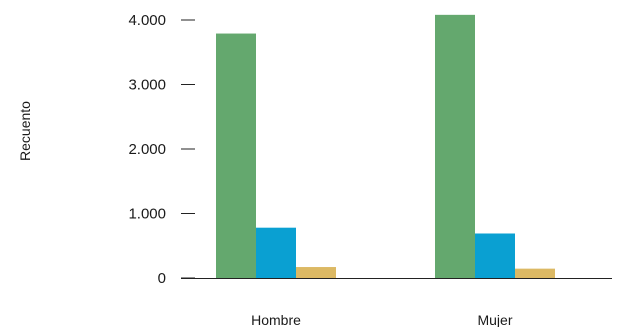 This screenshot has height=327, width=620. Describe the element at coordinates (147, 85) in the screenshot. I see `y-tick-label-3: 3.000` at that location.